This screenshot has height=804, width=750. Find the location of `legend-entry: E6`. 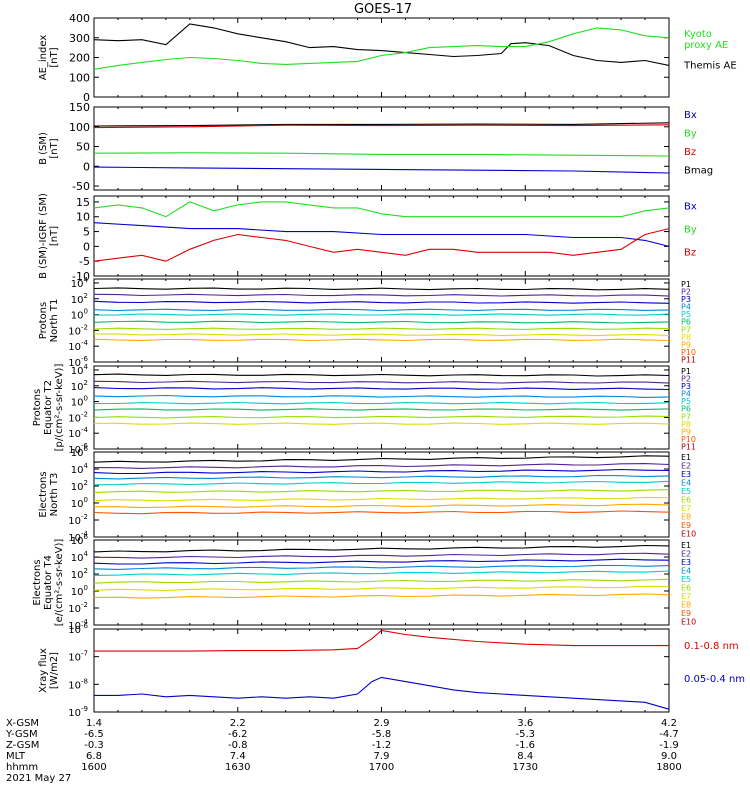

legend-entry: E6 is located at coordinates (686, 500).